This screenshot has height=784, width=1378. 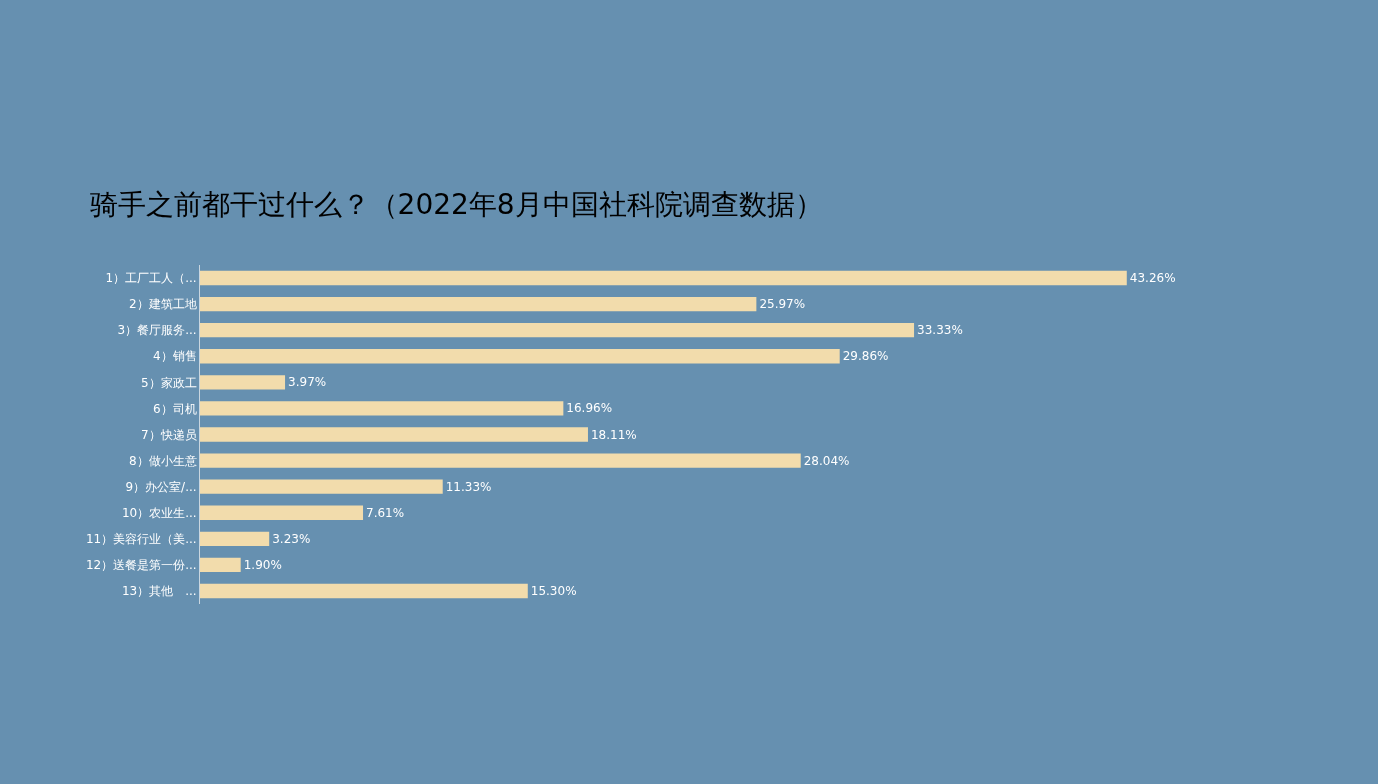 What do you see at coordinates (826, 460) in the screenshot?
I see `data-label: 28.04%` at bounding box center [826, 460].